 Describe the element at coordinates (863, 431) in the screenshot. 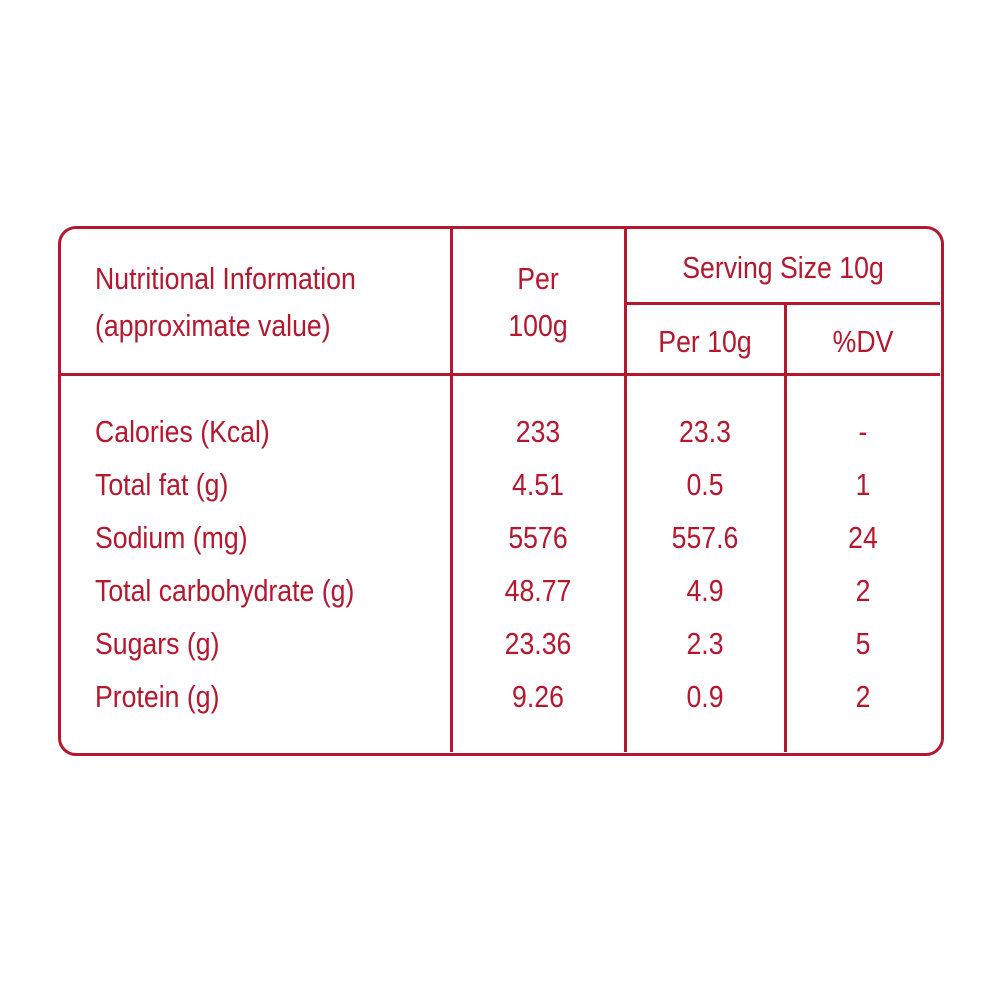

I see `row-dv-calories: -` at that location.